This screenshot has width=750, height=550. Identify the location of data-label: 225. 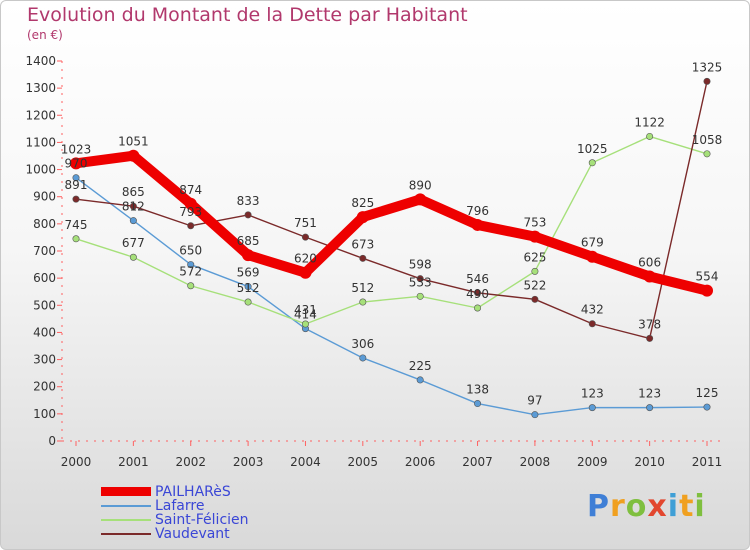
(420, 366).